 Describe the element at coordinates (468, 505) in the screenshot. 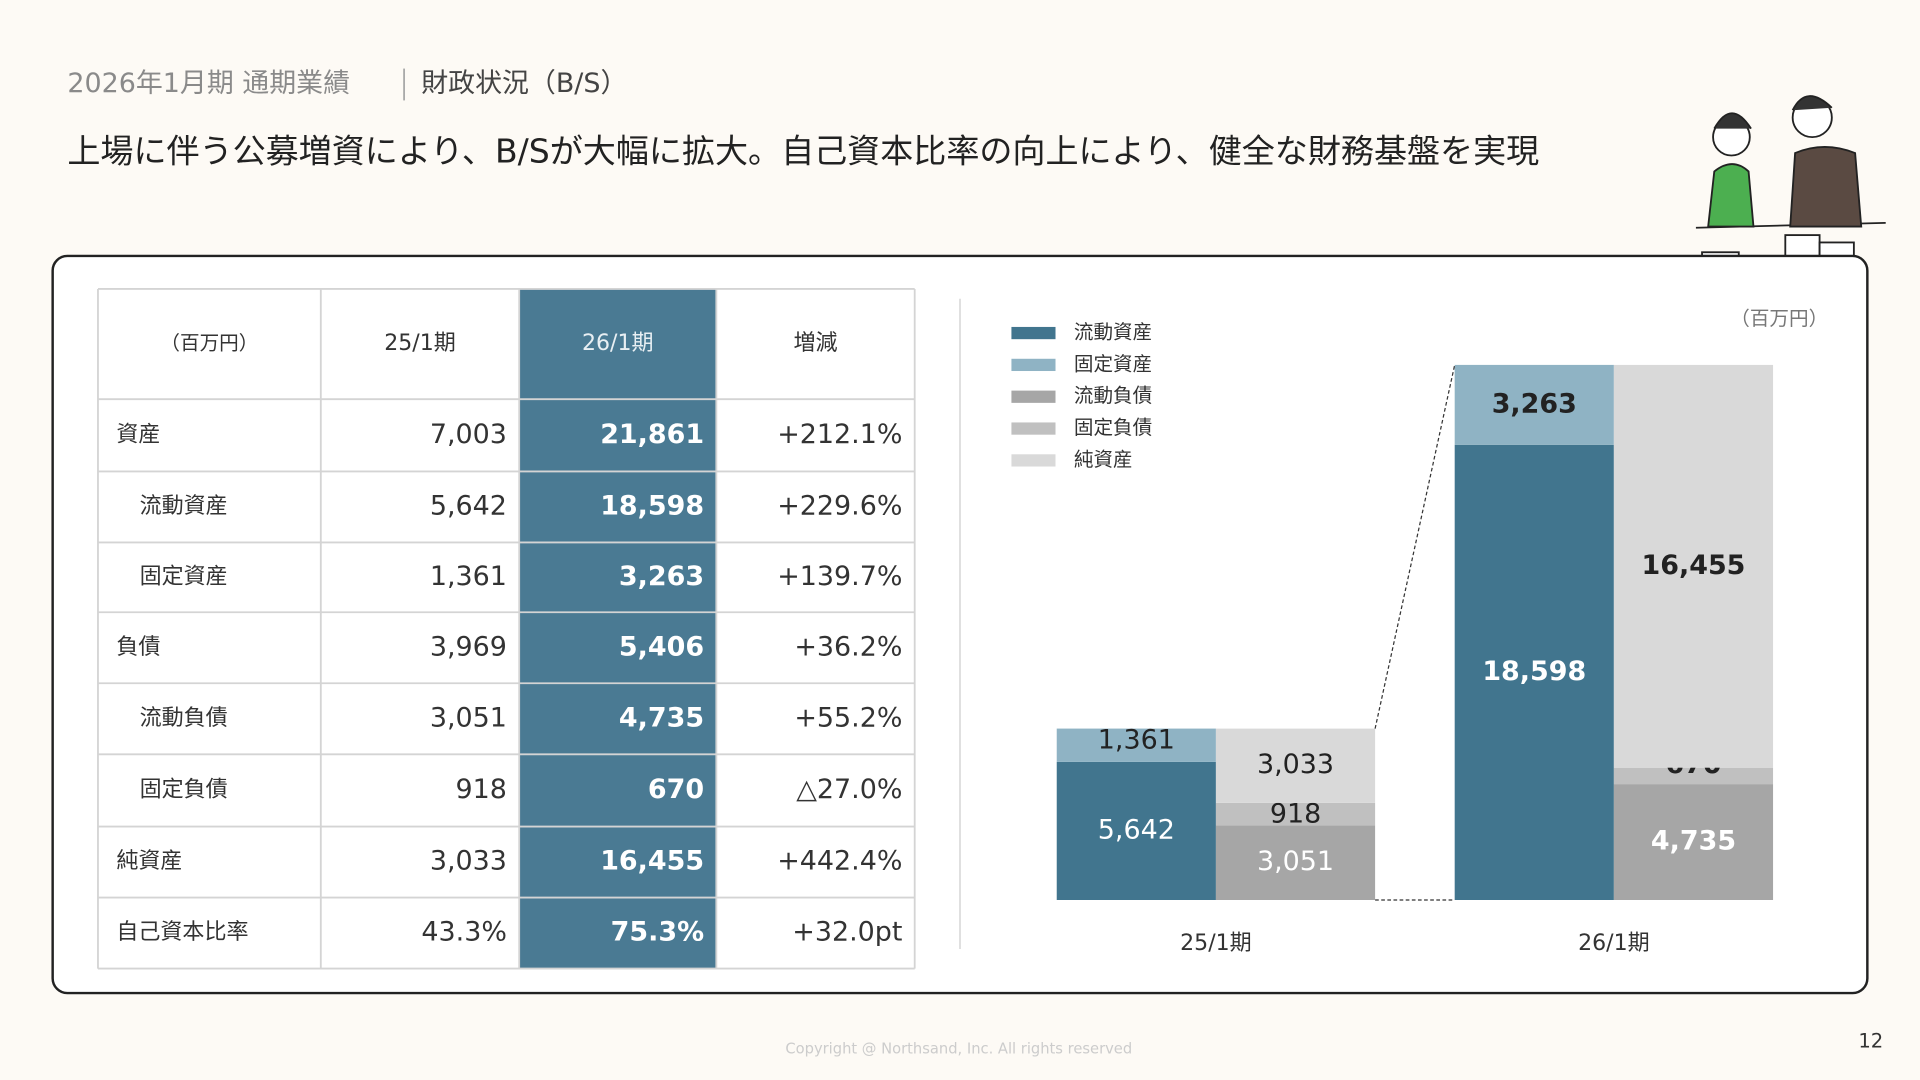

I see `table-cell: 5,642` at that location.